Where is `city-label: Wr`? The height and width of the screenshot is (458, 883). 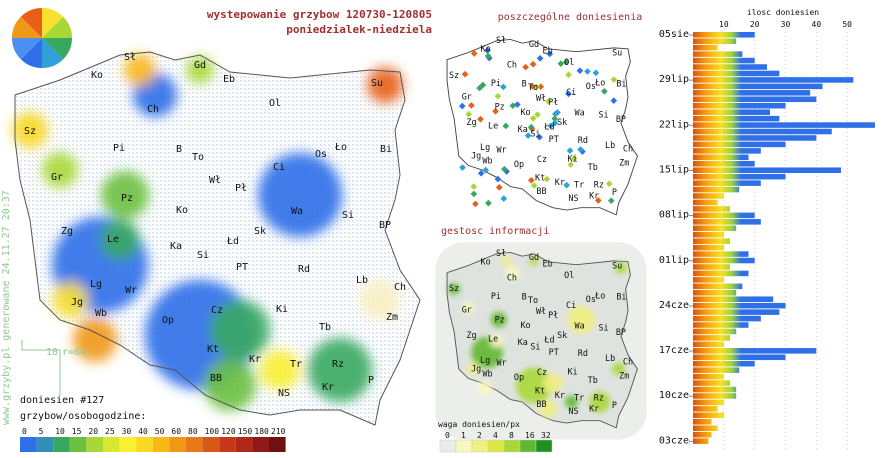 city-label: Wr is located at coordinates (501, 150).